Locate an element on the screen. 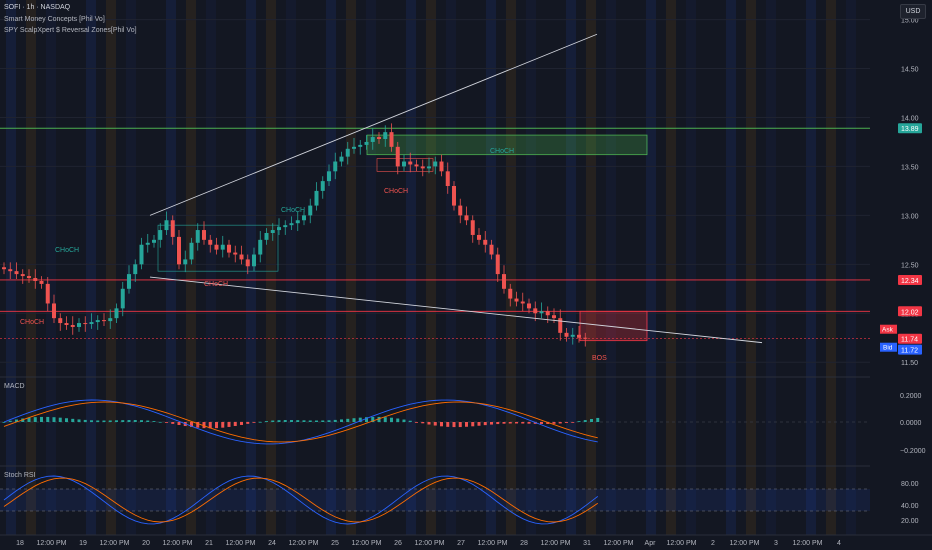  stoch-d-line is located at coordinates (301, 500).